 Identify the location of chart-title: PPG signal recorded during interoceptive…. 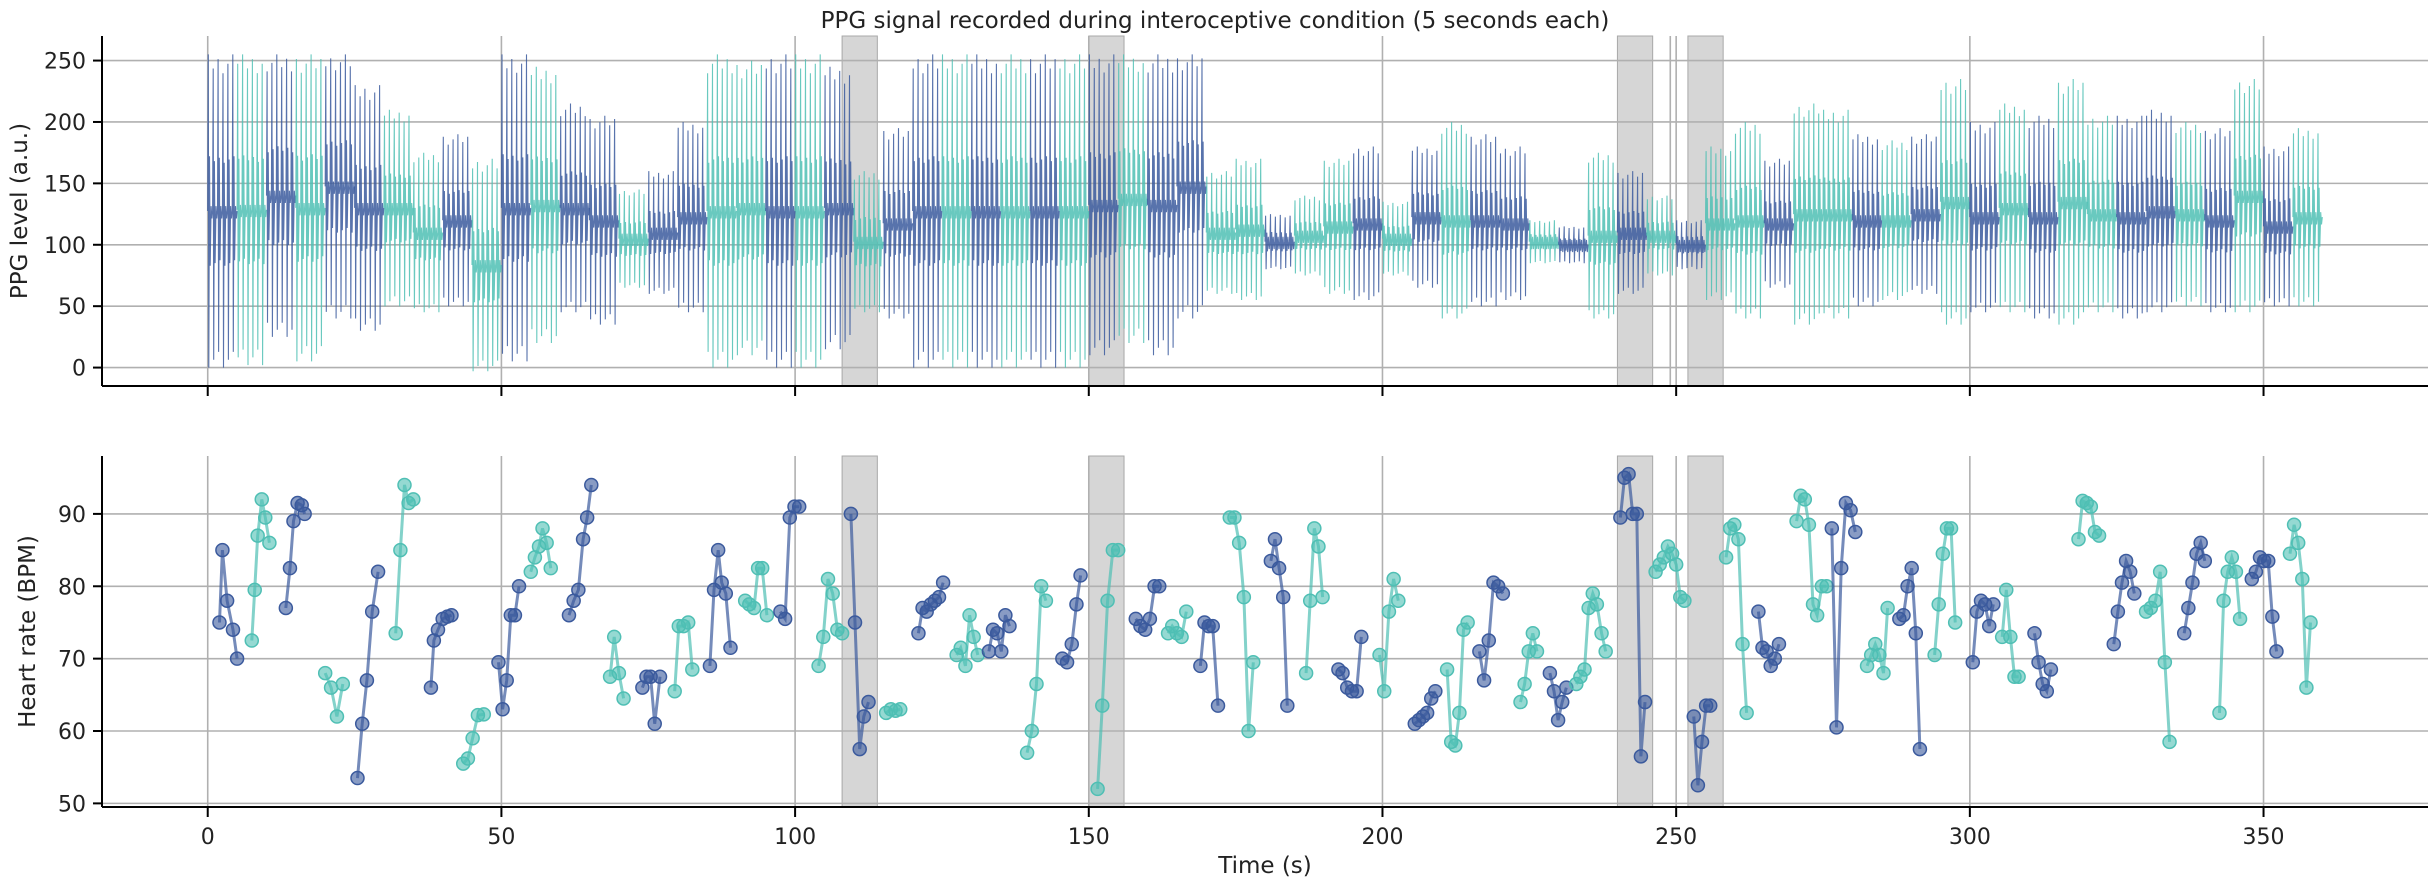
(1215, 21).